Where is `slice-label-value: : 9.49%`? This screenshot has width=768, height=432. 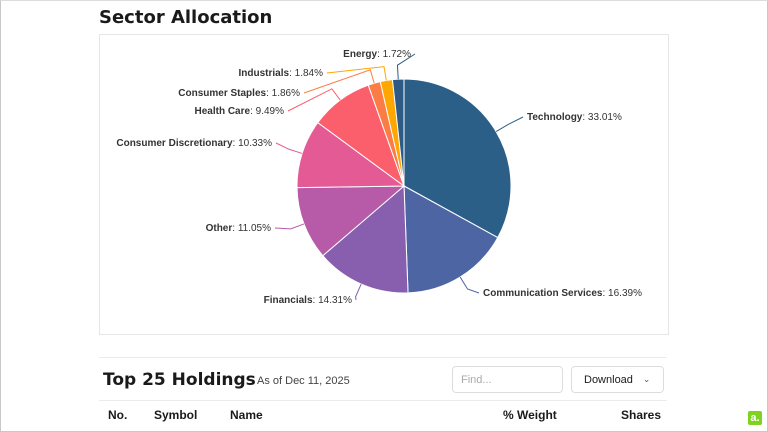 slice-label-value: : 9.49% is located at coordinates (267, 111).